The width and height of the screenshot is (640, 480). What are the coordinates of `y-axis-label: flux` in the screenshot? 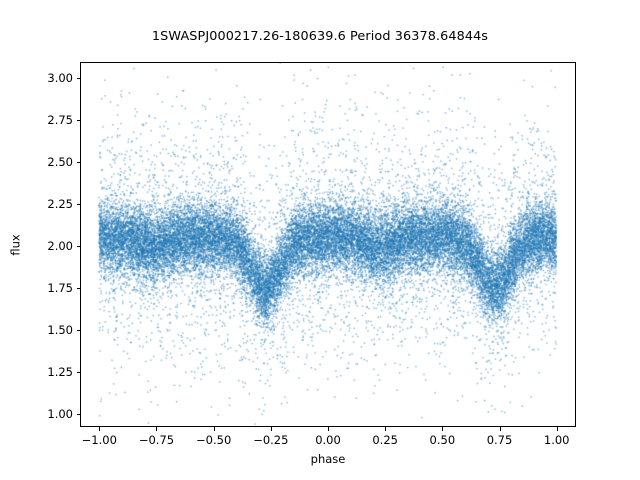 It's located at (16, 244).